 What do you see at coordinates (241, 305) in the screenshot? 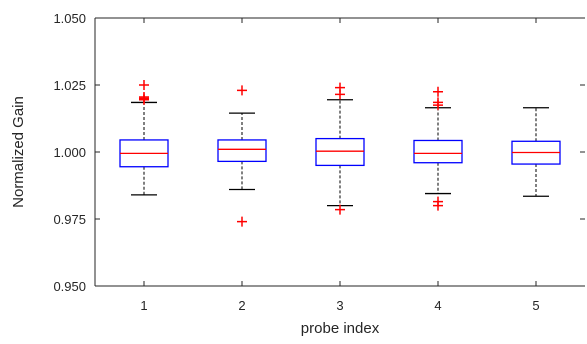
I see `x-tick-label: 2` at bounding box center [241, 305].